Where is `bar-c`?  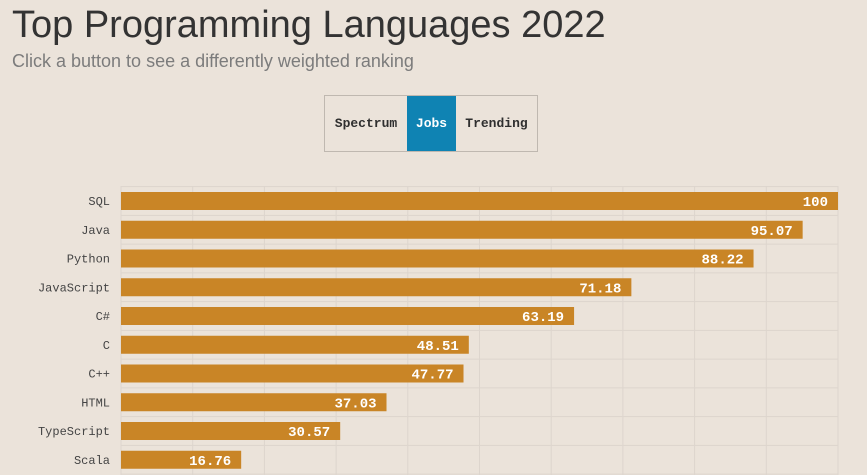 bar-c is located at coordinates (295, 344).